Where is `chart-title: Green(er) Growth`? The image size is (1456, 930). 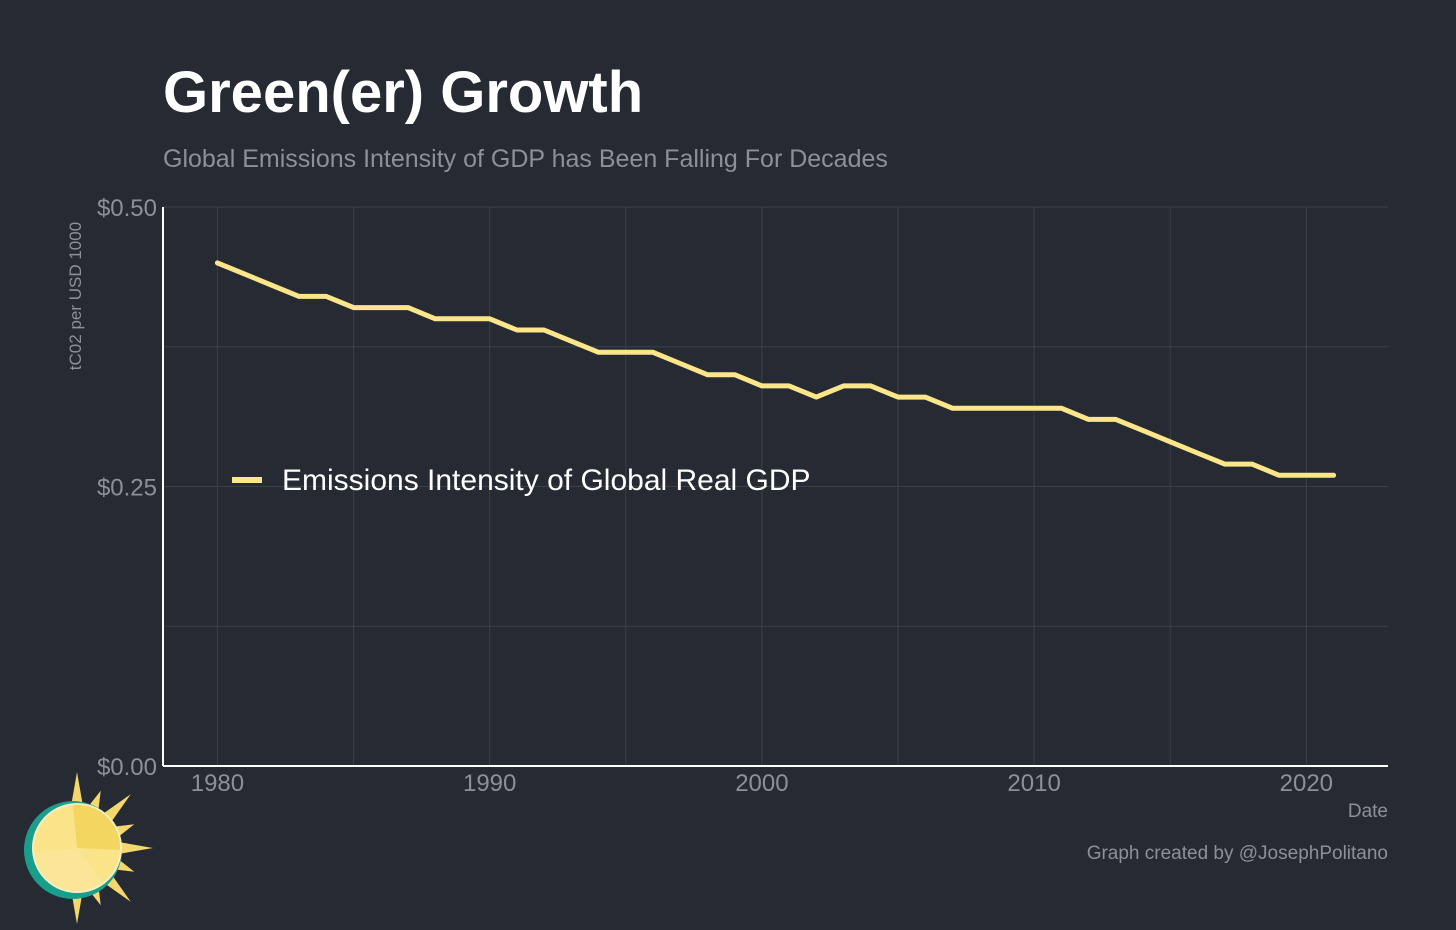 chart-title: Green(er) Growth is located at coordinates (403, 92).